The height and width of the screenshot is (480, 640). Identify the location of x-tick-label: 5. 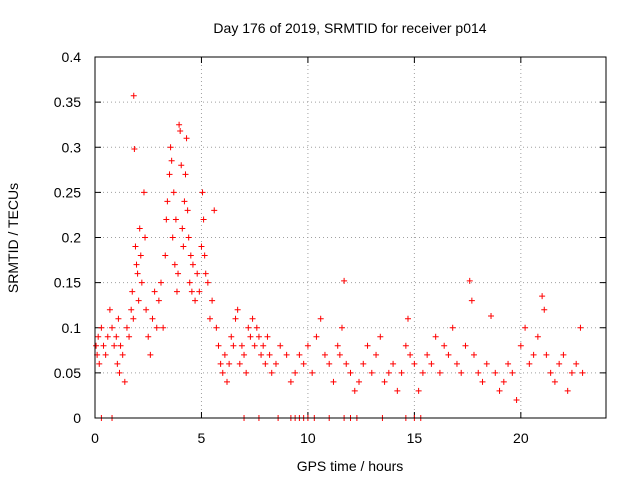
(202, 438).